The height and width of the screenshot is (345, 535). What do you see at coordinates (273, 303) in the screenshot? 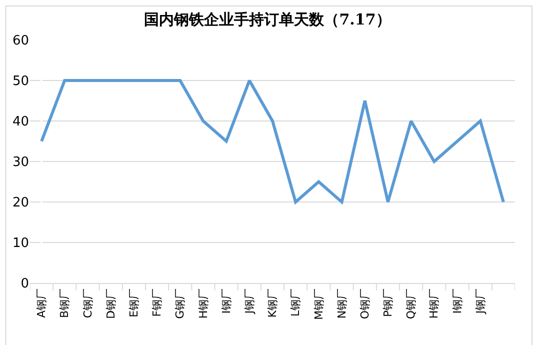
I see `x-tick-label: K钢厂` at bounding box center [273, 303].